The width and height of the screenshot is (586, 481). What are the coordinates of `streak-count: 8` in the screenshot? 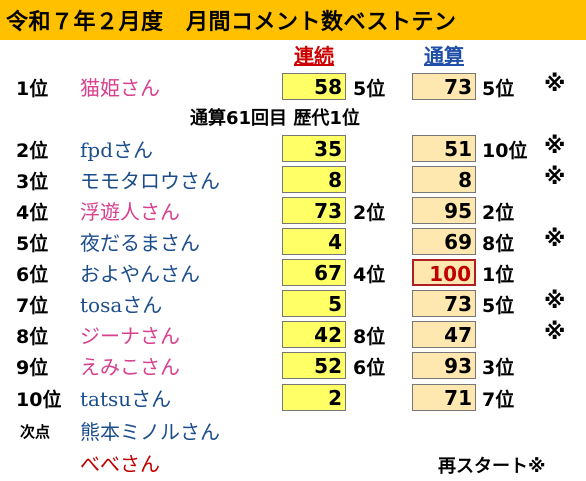 It's located at (314, 179).